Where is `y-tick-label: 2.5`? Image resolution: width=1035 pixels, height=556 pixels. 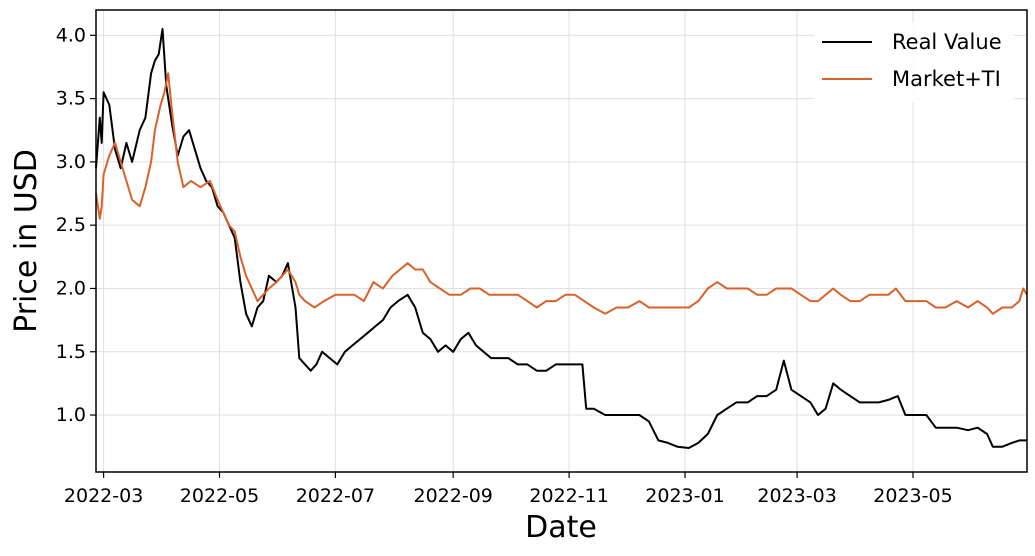
y-tick-label: 2.5 is located at coordinates (71, 225).